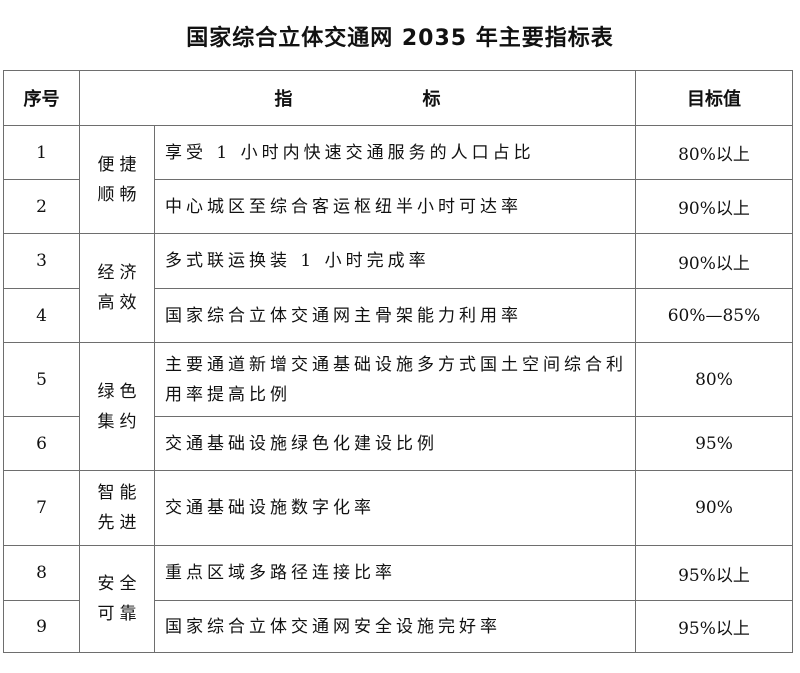  I want to click on category-cell: 经济 高效, so click(117, 288).